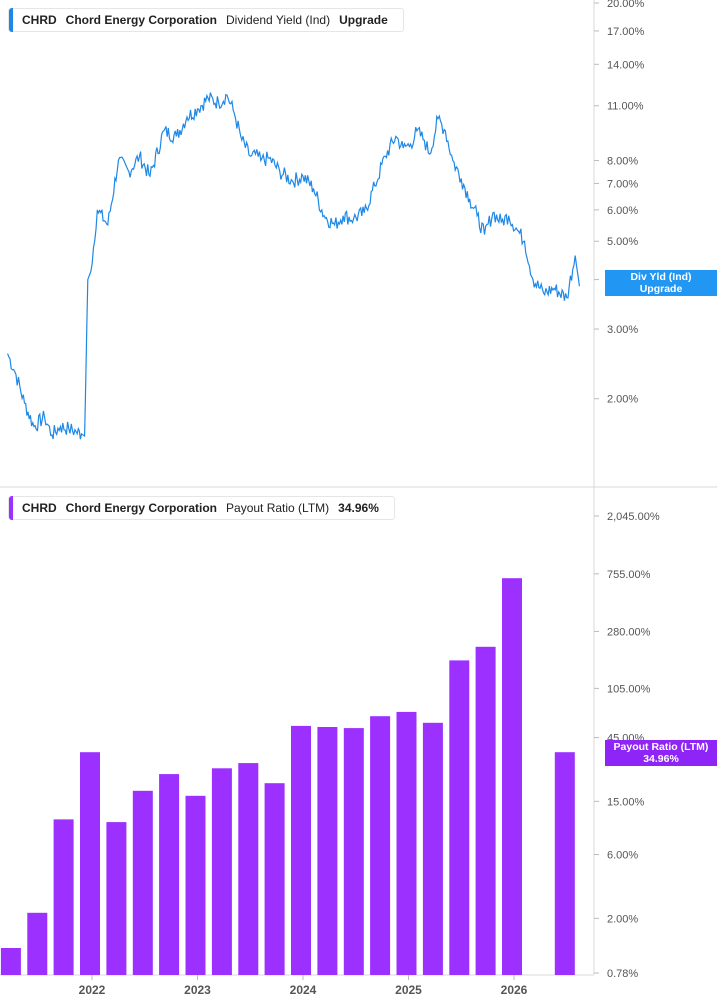 This screenshot has width=717, height=1005. What do you see at coordinates (197, 990) in the screenshot?
I see `x-tick-label: 2023` at bounding box center [197, 990].